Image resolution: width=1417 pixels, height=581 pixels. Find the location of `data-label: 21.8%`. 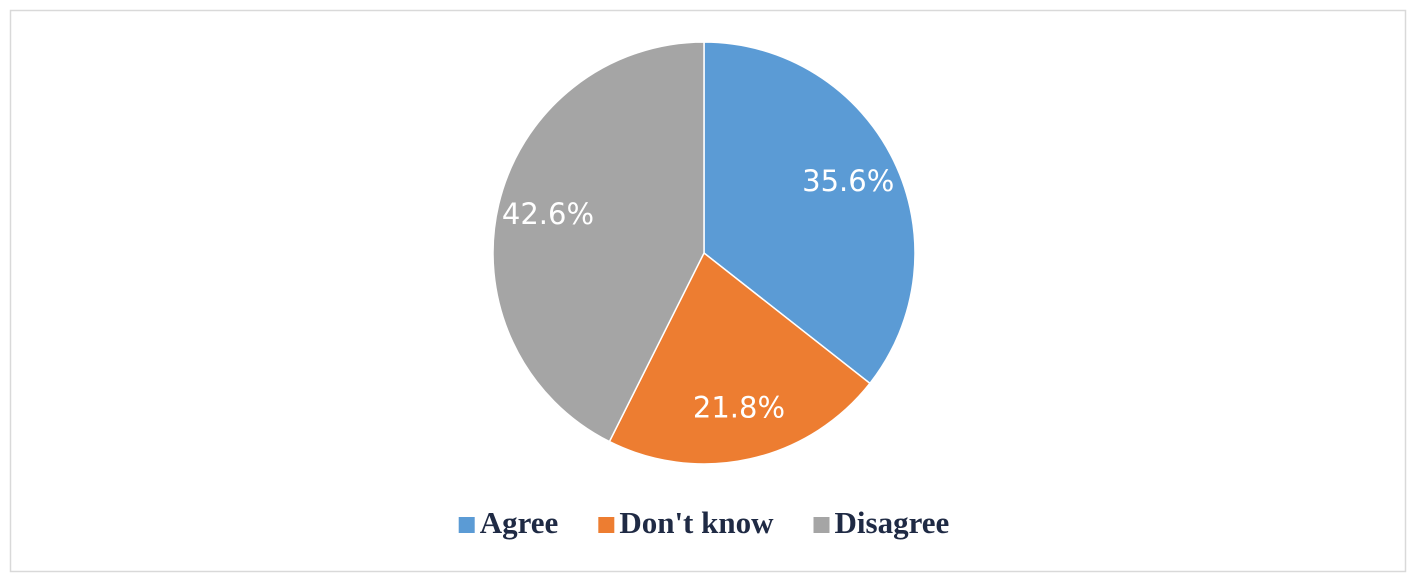

data-label: 21.8% is located at coordinates (739, 407).